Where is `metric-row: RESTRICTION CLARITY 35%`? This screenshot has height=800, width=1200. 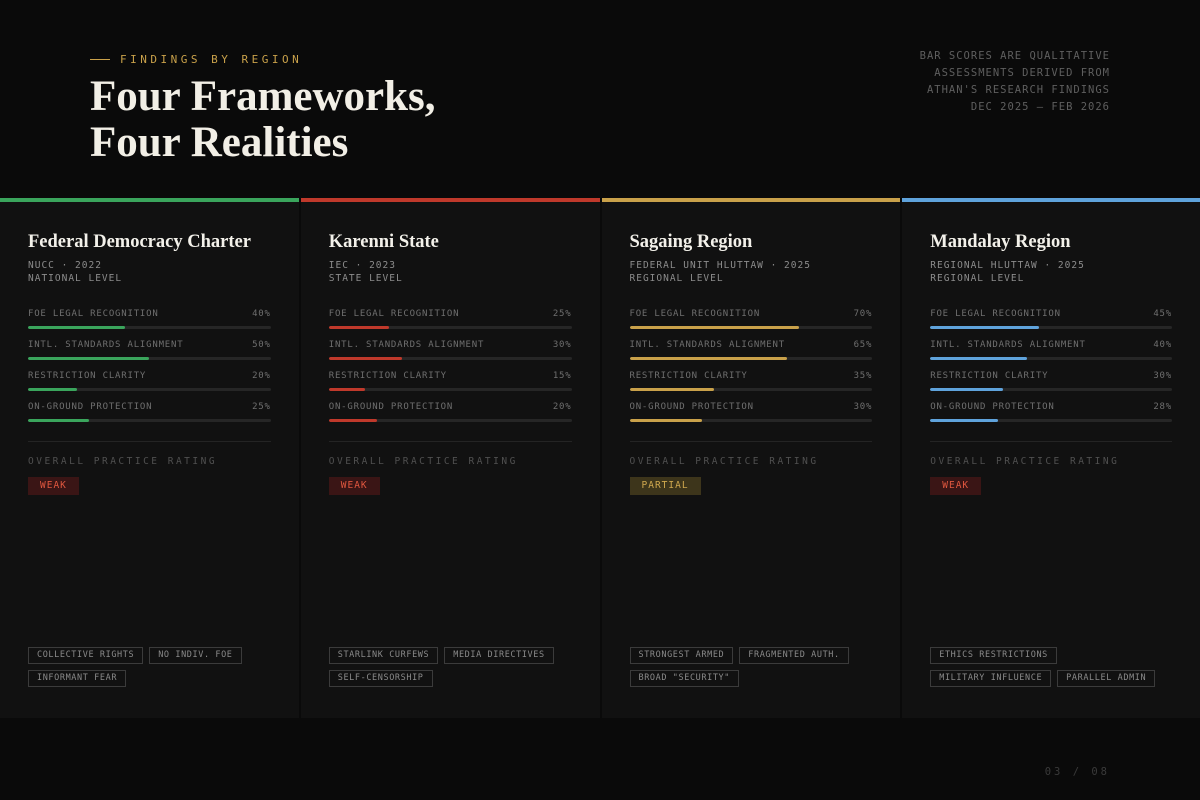 metric-row: RESTRICTION CLARITY 35% is located at coordinates (751, 376).